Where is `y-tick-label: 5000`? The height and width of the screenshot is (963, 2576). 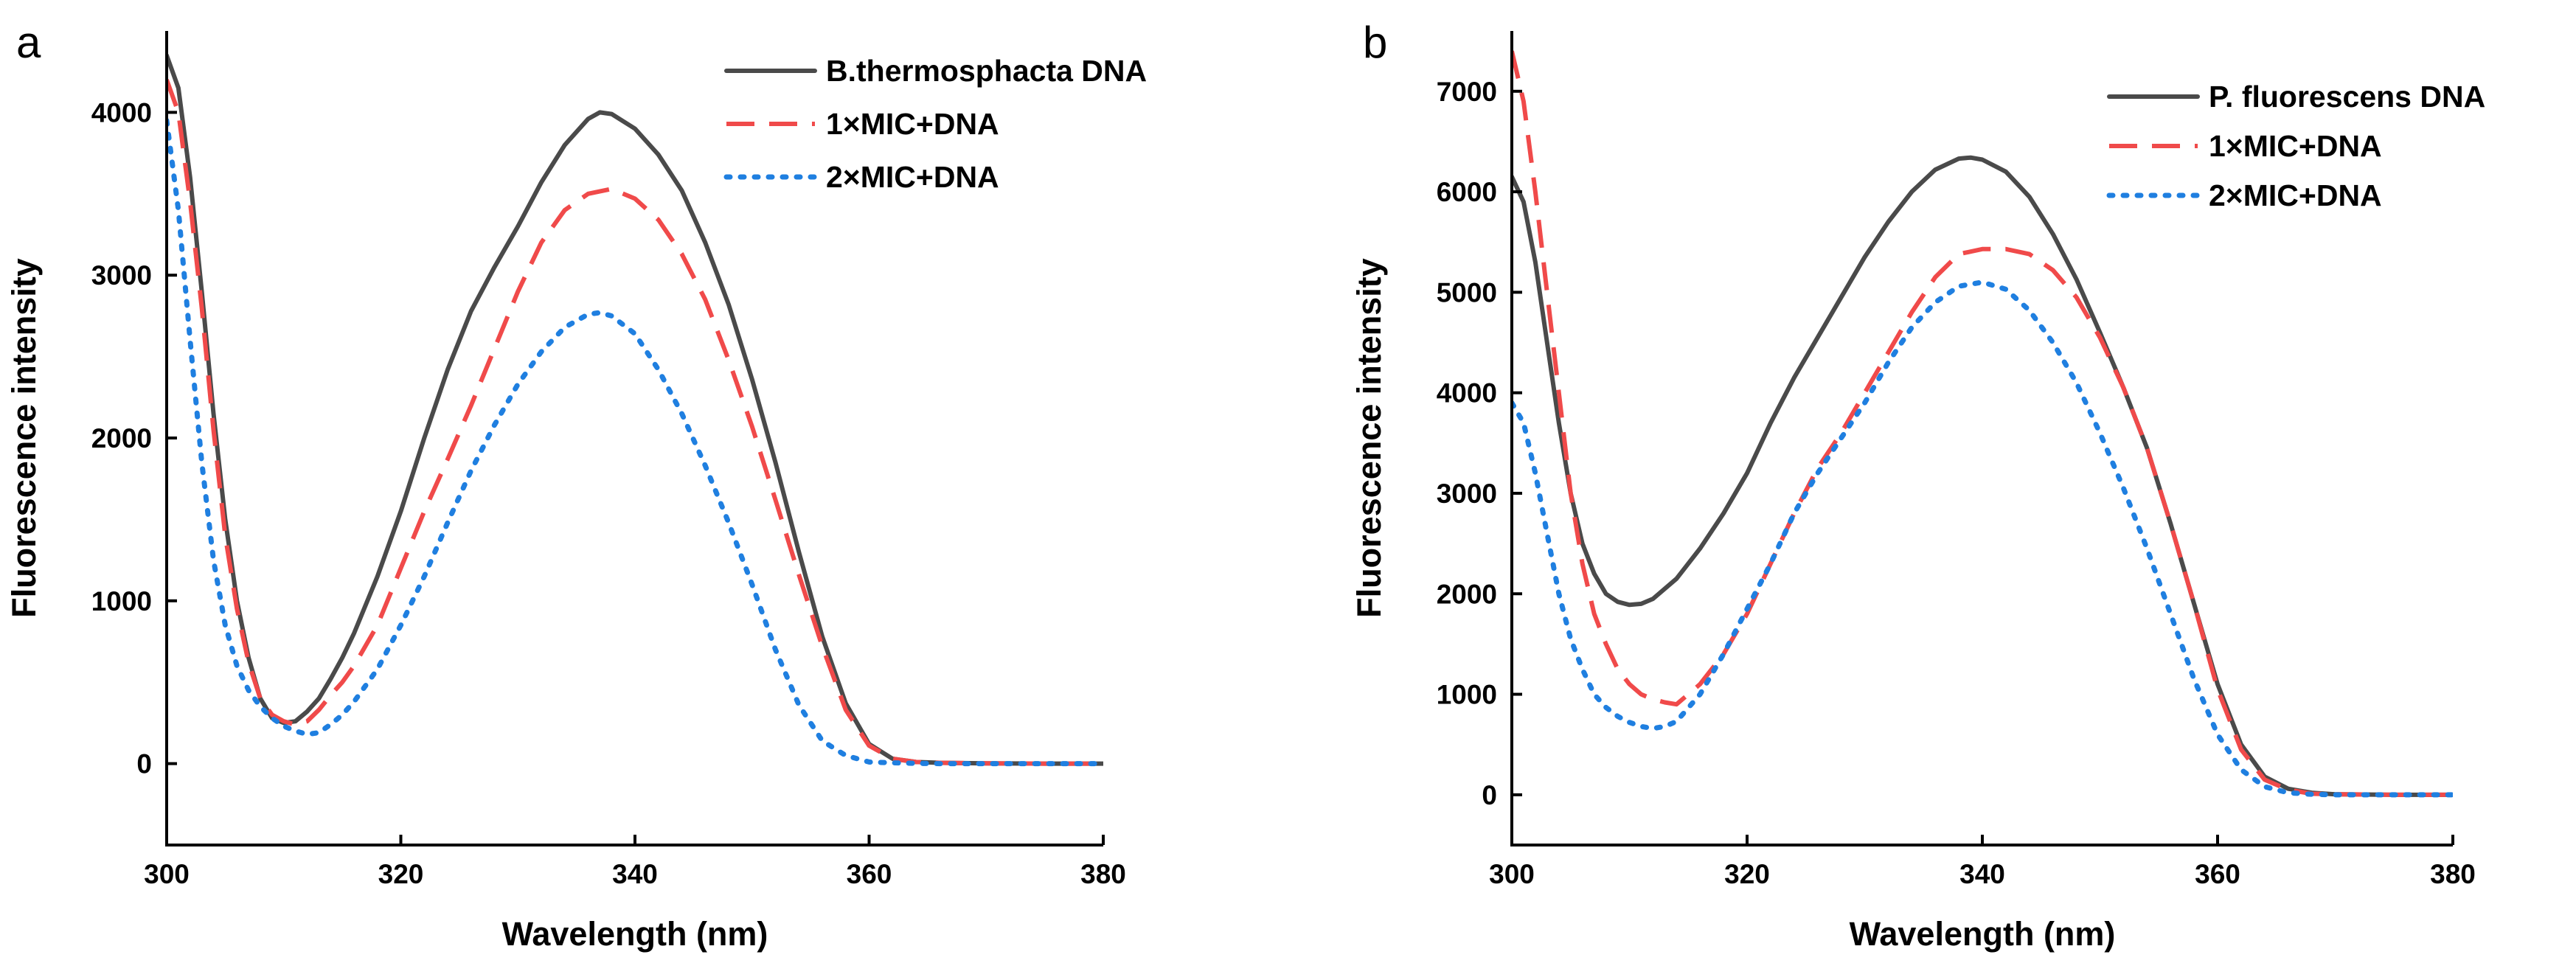 y-tick-label: 5000 is located at coordinates (1467, 292).